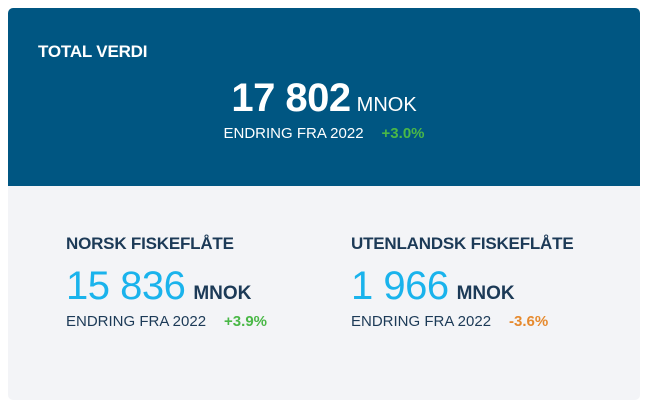 This screenshot has height=412, width=649. What do you see at coordinates (529, 321) in the screenshot?
I see `utenlandsk-change-value: -3.6%` at bounding box center [529, 321].